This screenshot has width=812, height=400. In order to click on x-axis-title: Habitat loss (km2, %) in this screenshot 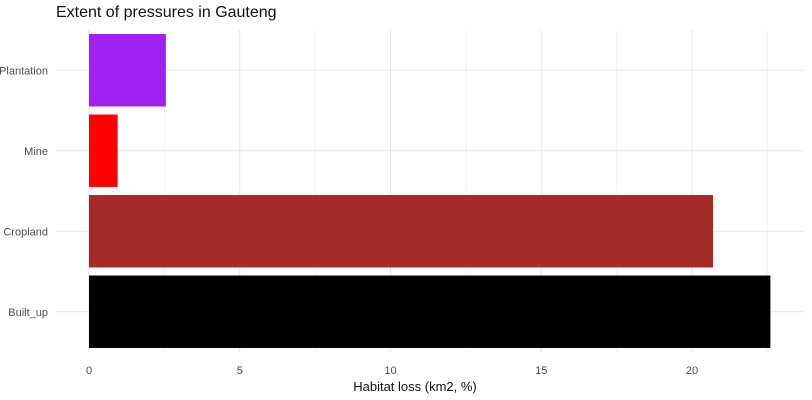, I will do `click(415, 386)`.